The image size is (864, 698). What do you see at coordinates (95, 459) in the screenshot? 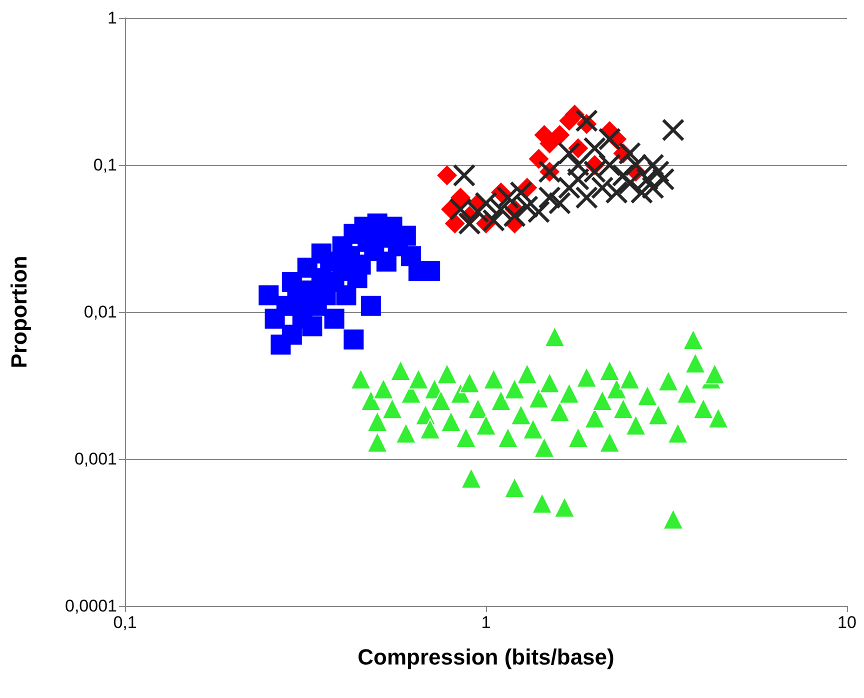
I see `y-tick-label: 0,001` at bounding box center [95, 459].